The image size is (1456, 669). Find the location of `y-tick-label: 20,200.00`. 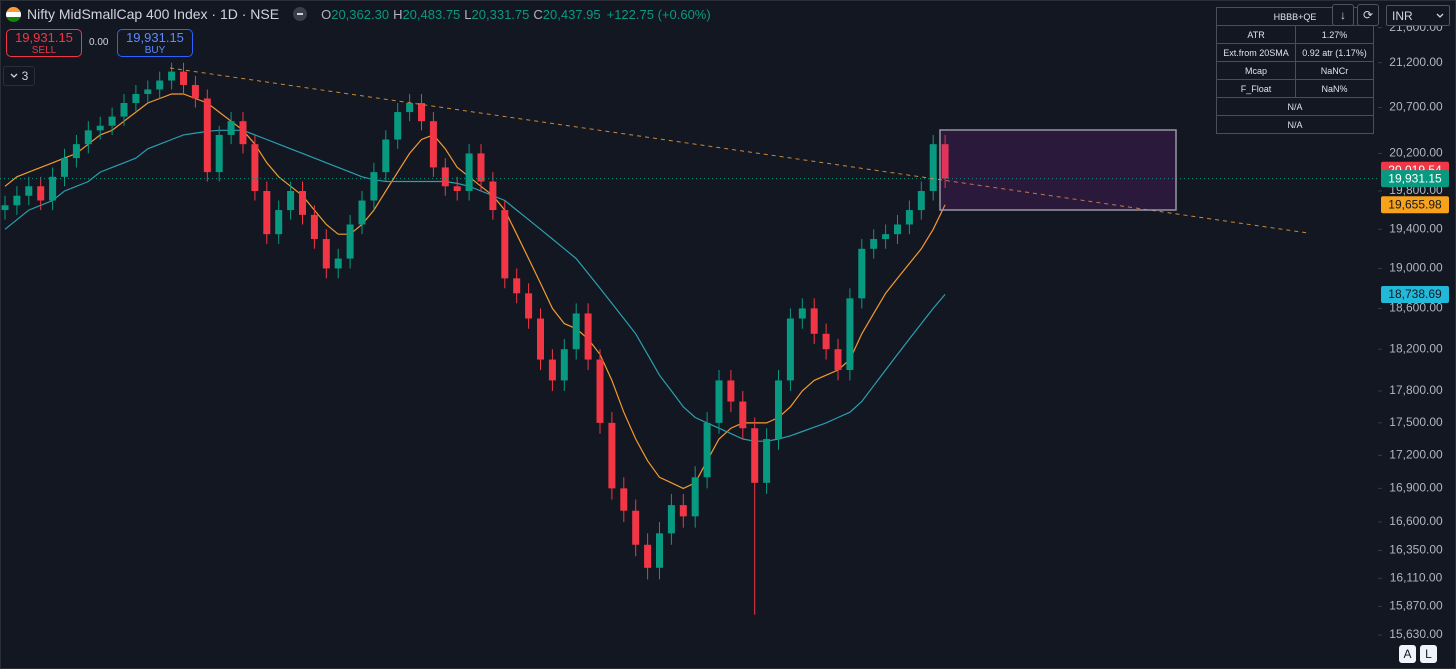

y-tick-label: 20,200.00 is located at coordinates (1416, 153).